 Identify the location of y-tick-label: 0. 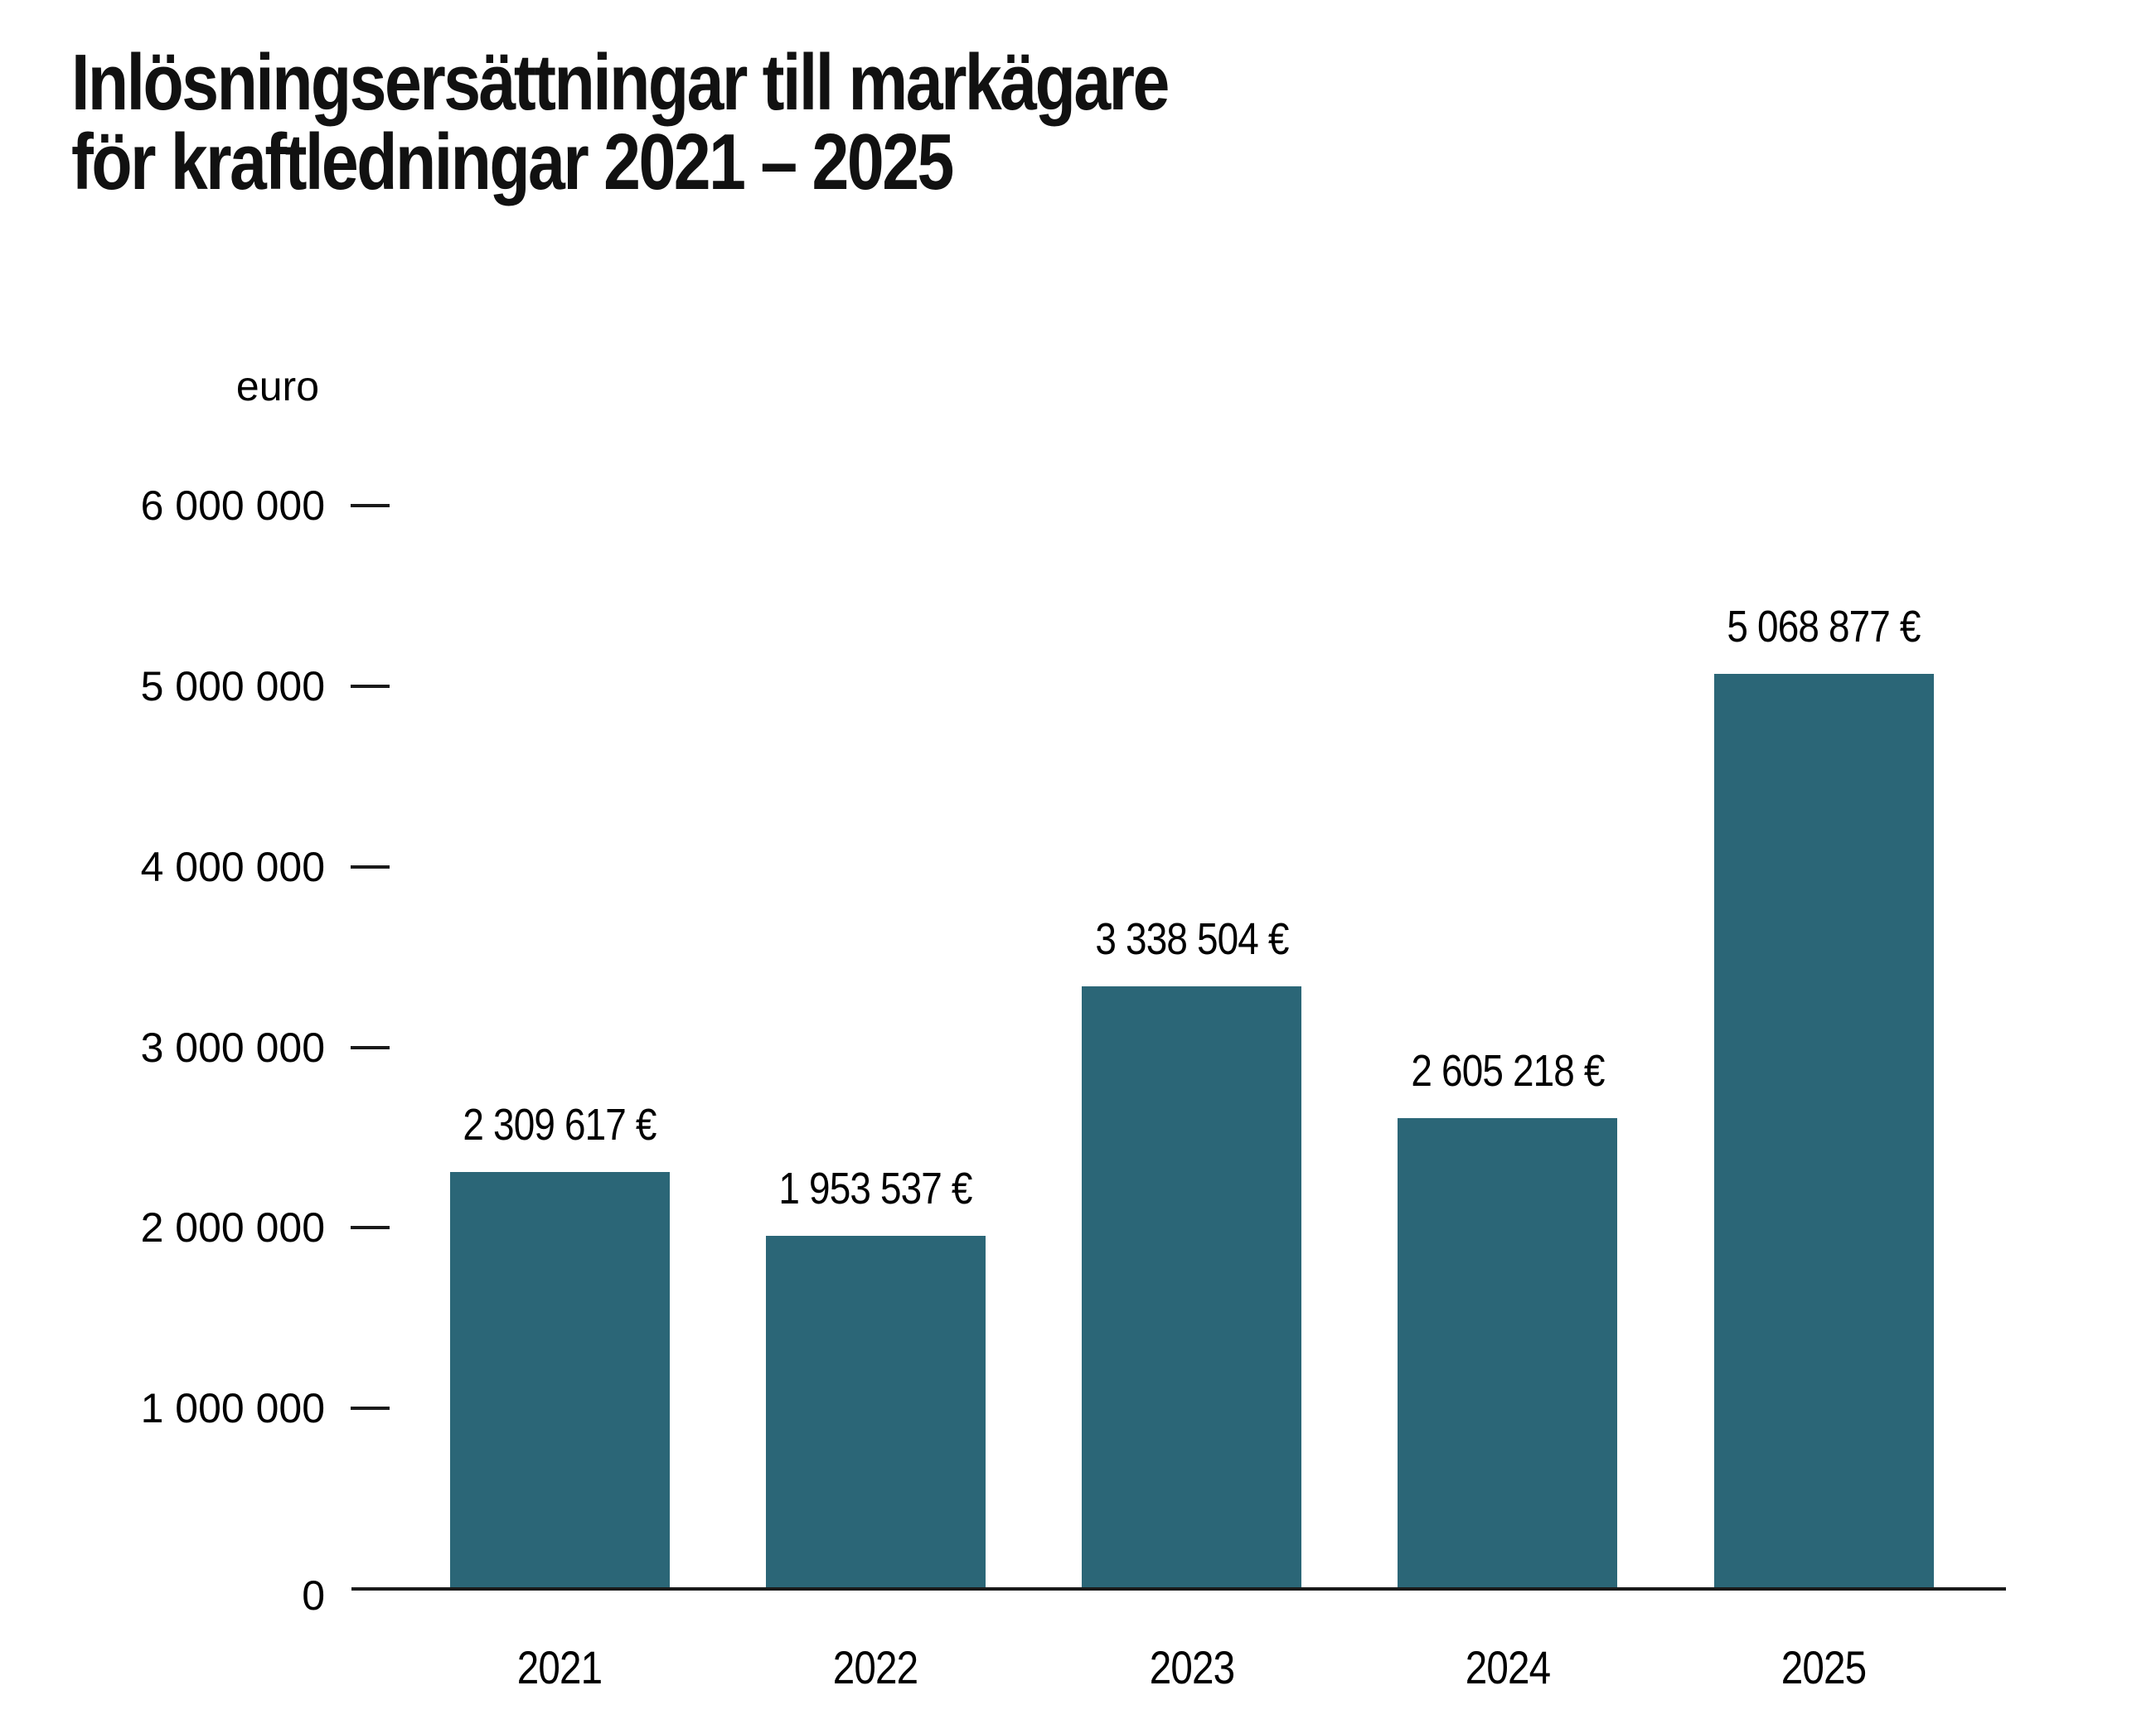
(313, 1595).